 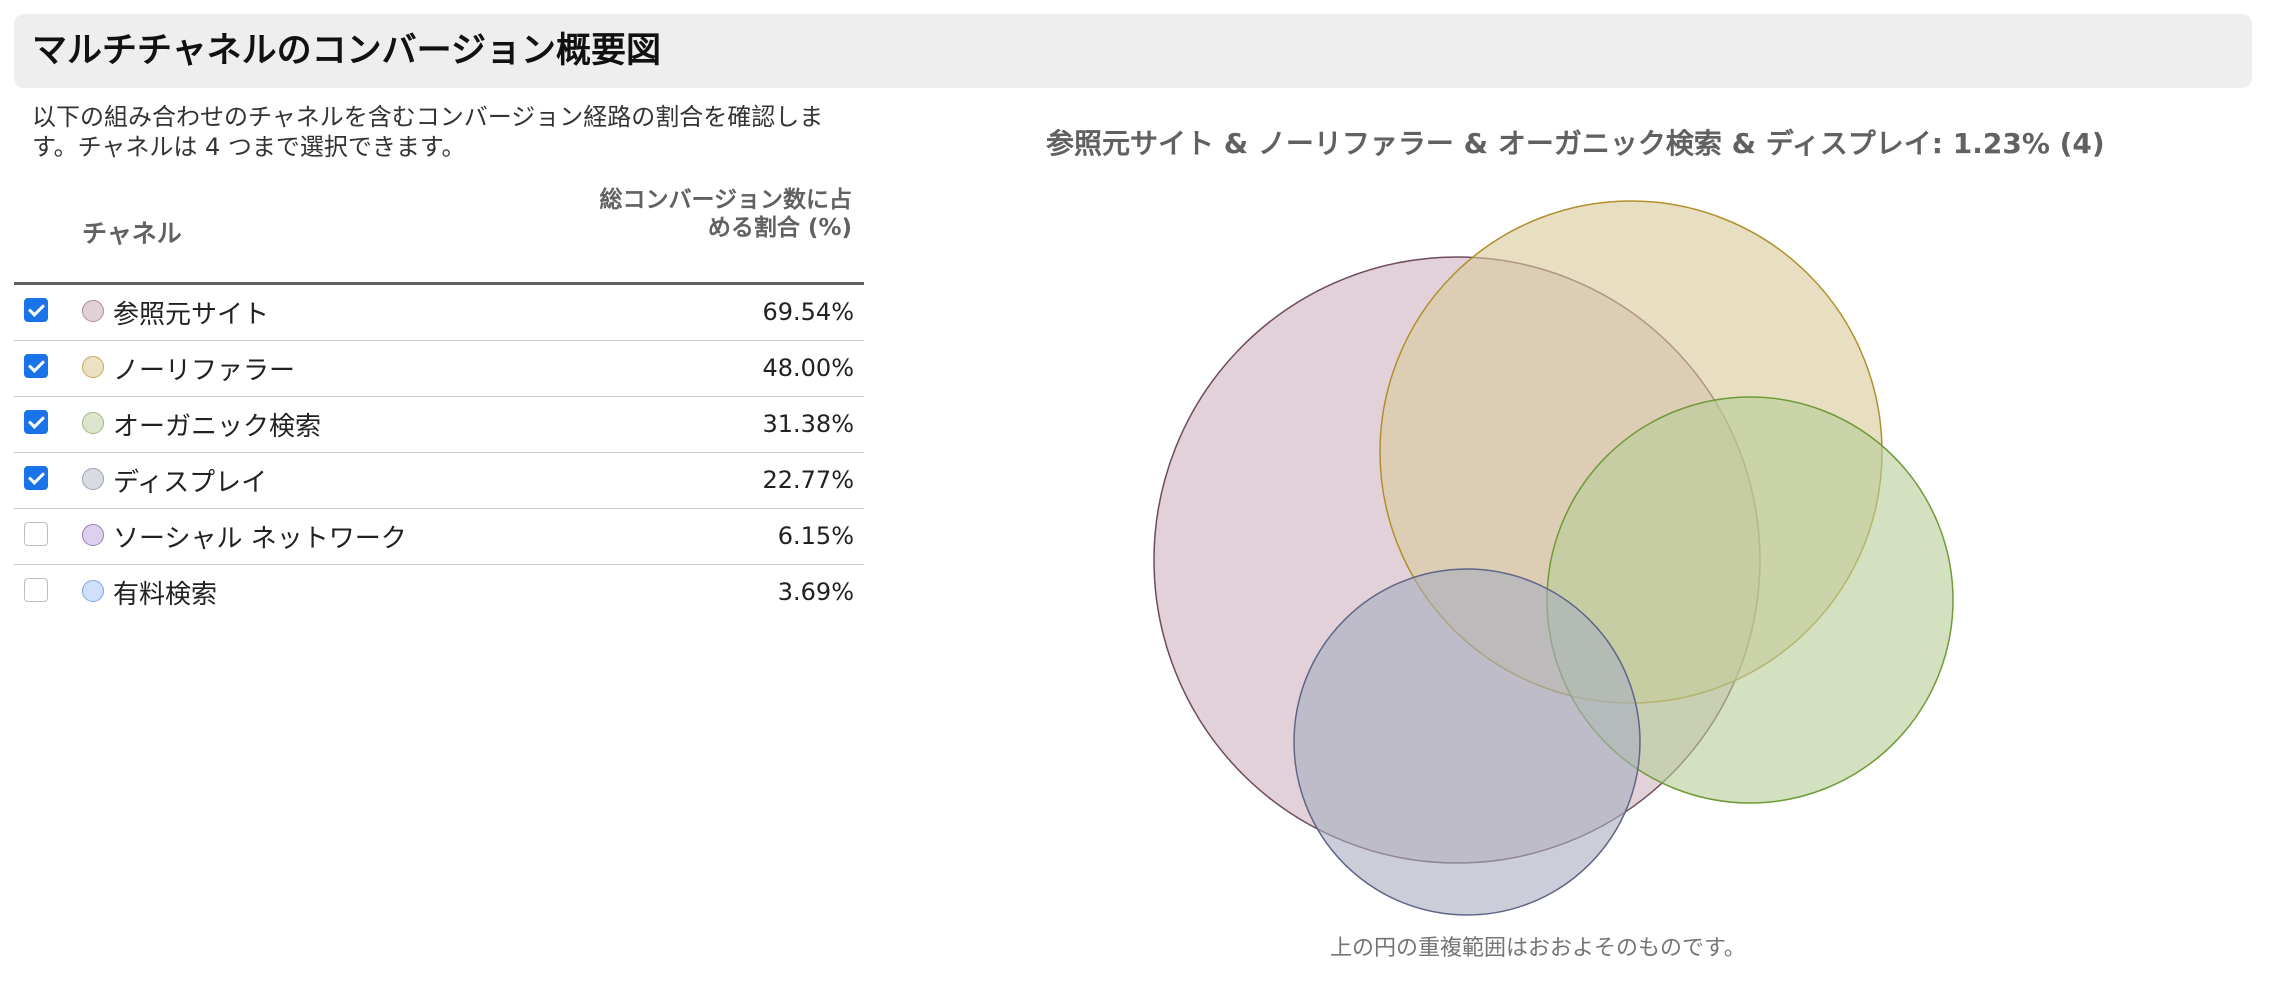 I want to click on channel-percentage: 6.15%, so click(x=815, y=536).